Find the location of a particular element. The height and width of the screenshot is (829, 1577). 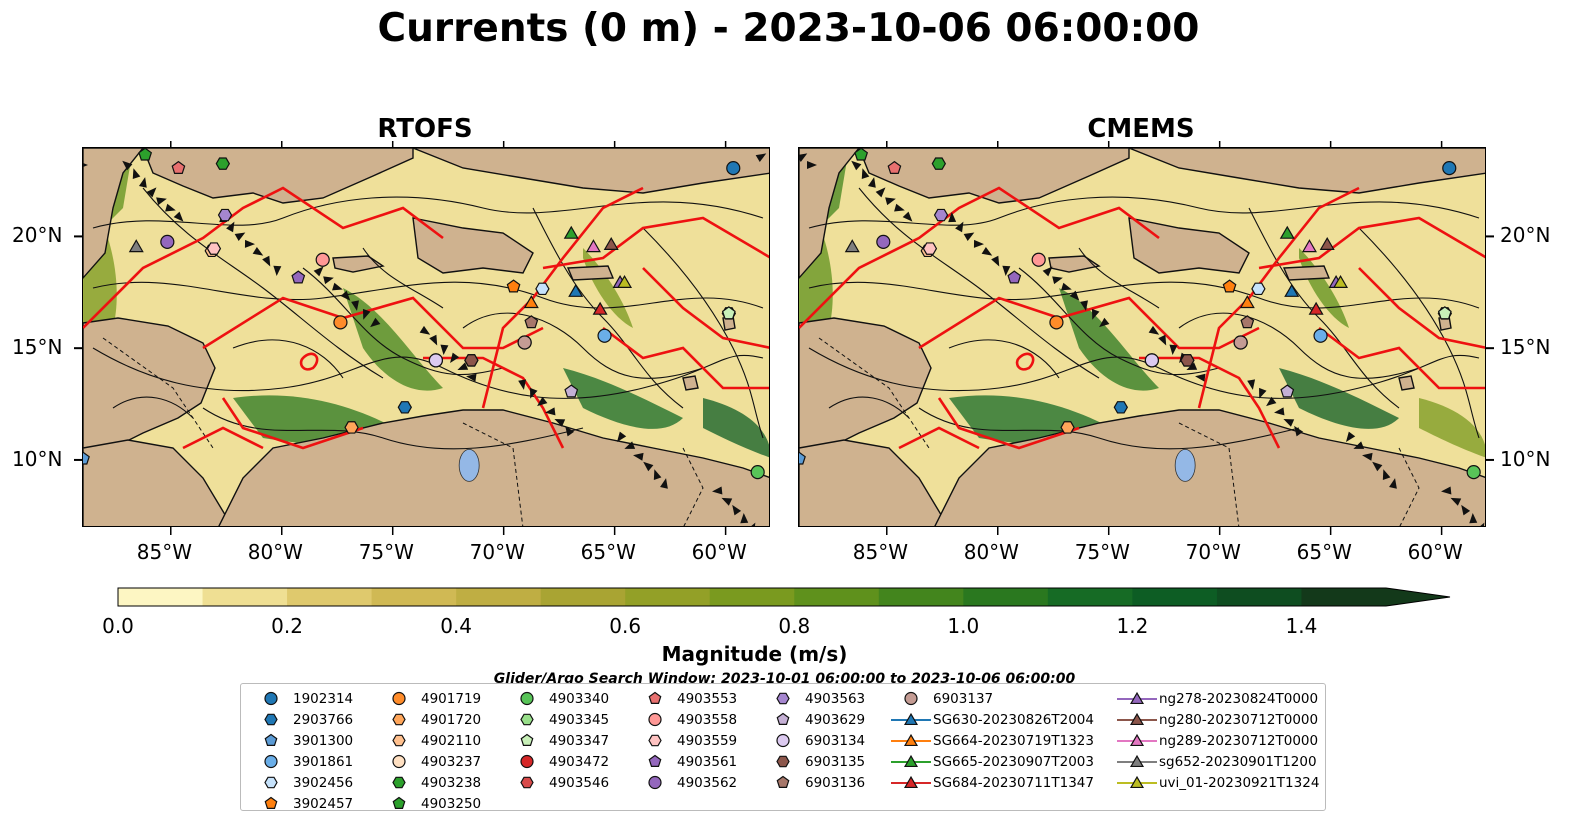

current-magnitude-patch is located at coordinates (623, 398).